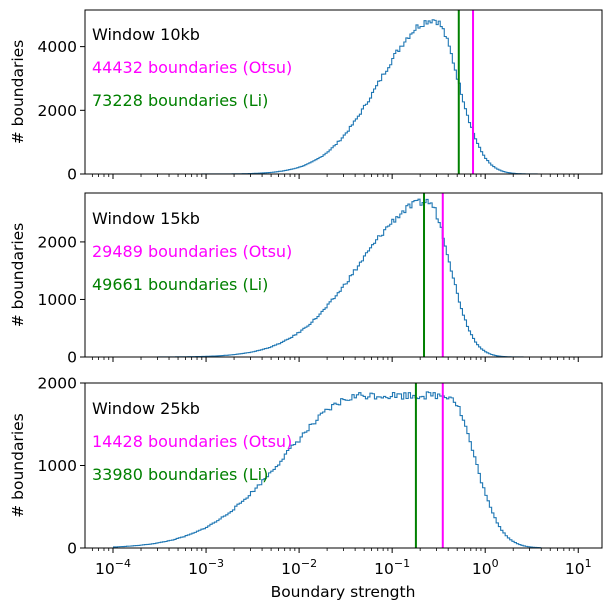 This screenshot has width=611, height=611. What do you see at coordinates (57, 47) in the screenshot?
I see `y-tick-label: 4000` at bounding box center [57, 47].